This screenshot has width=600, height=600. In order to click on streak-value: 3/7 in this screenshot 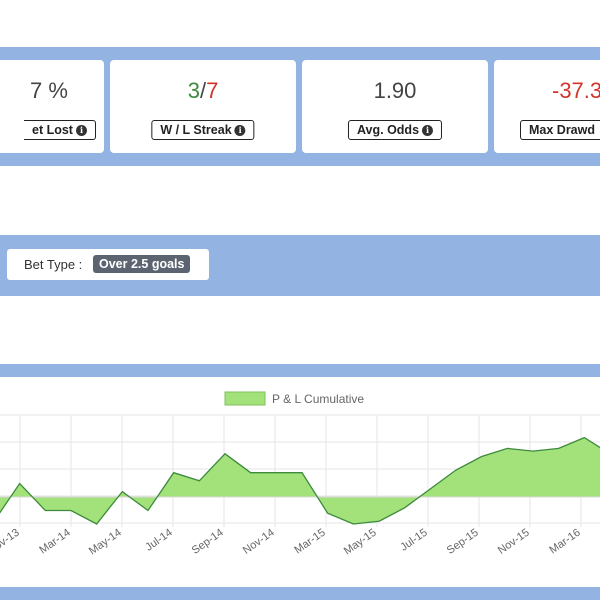, I will do `click(203, 91)`.